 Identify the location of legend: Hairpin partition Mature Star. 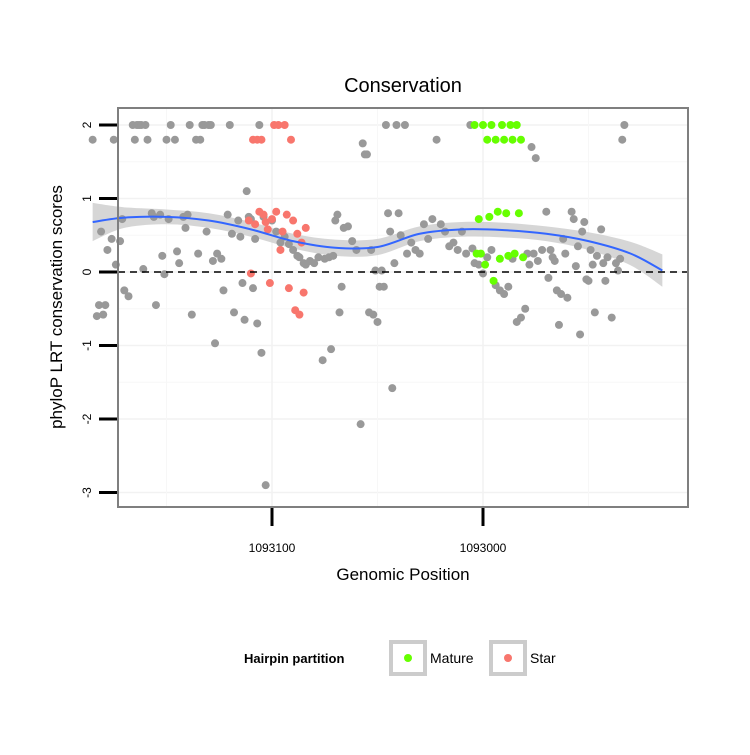
(400, 658).